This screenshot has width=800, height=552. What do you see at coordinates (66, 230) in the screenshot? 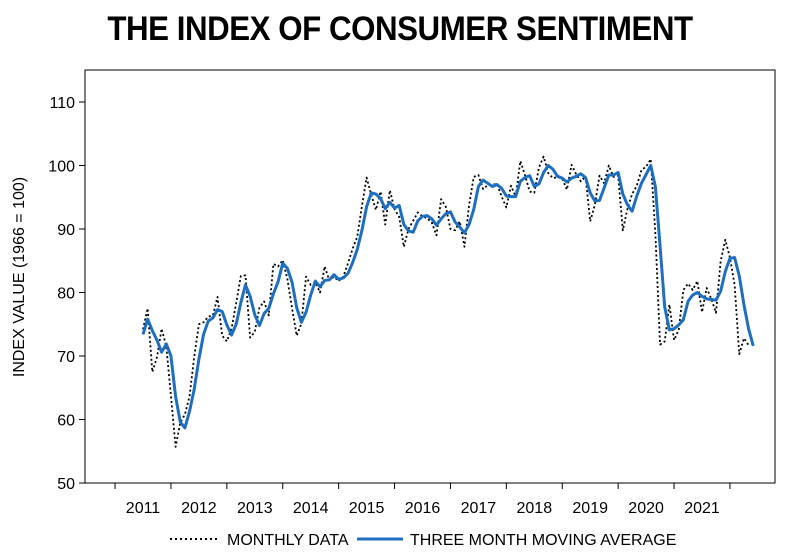
I see `y-tick-label: 90` at bounding box center [66, 230].